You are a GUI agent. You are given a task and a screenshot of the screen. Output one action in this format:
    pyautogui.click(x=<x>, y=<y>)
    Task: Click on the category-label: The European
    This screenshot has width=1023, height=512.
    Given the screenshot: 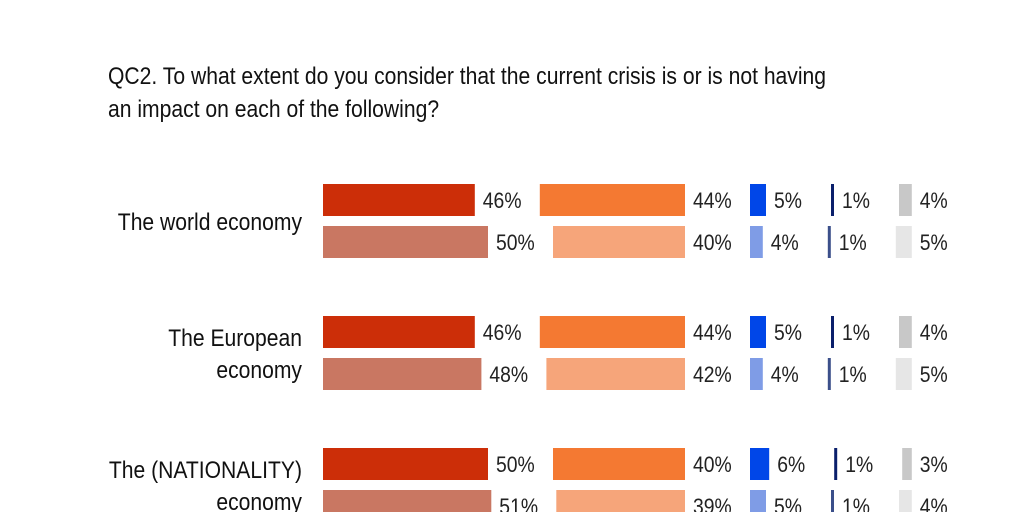 What is the action you would take?
    pyautogui.click(x=235, y=338)
    